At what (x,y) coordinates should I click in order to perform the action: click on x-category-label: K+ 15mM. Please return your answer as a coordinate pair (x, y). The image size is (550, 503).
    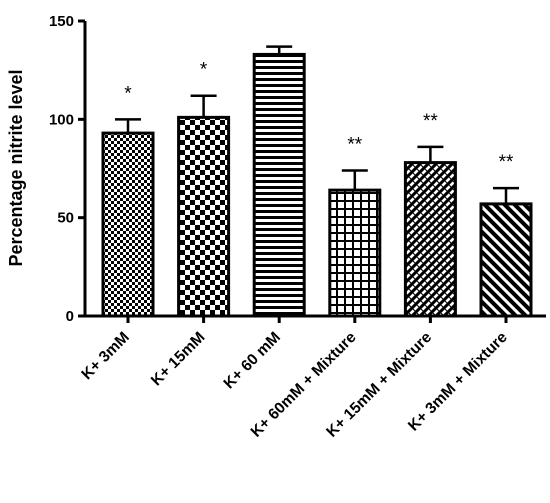
    Looking at the image, I should click on (178, 359).